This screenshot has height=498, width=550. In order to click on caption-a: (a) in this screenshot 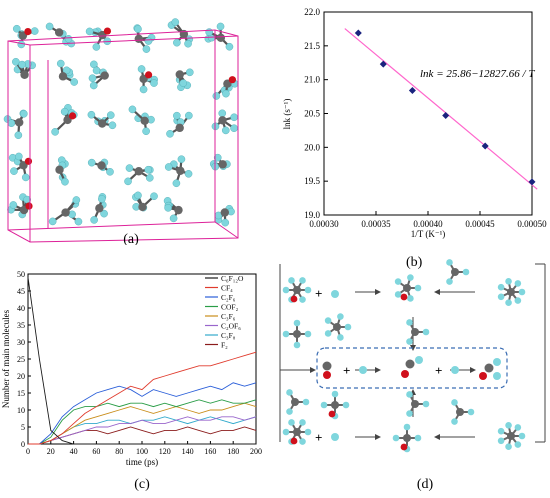, I will do `click(131, 238)`.